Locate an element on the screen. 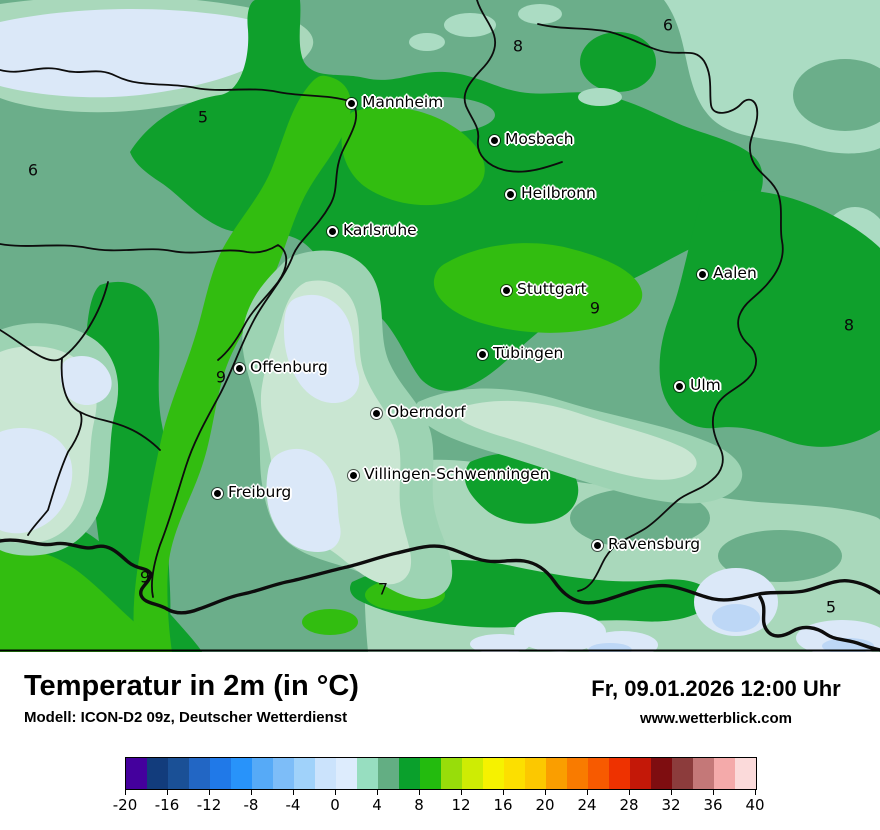  region-blue-blackforest-n is located at coordinates (322, 349).